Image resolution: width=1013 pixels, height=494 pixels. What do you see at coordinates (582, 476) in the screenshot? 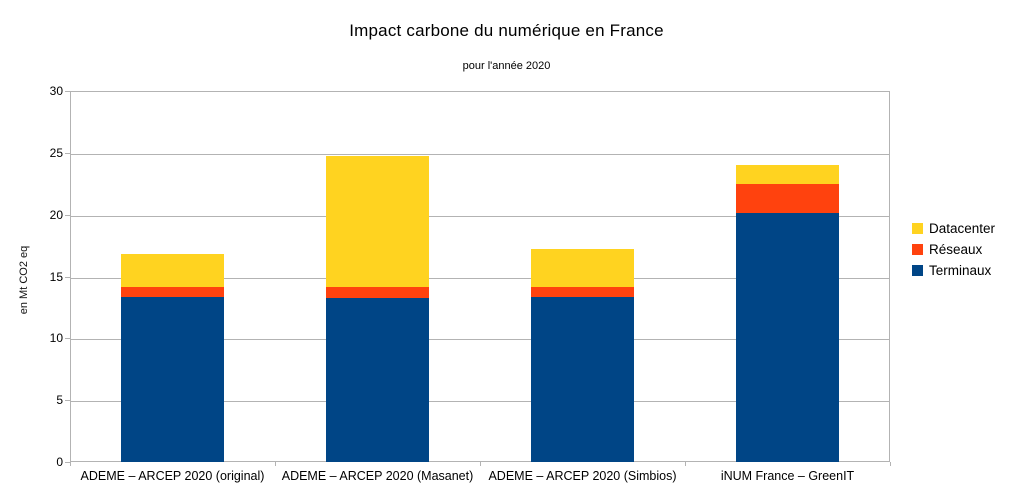
I see `x-axis-label: ADEME – ARCEP 2020 (Simbios)` at bounding box center [582, 476].